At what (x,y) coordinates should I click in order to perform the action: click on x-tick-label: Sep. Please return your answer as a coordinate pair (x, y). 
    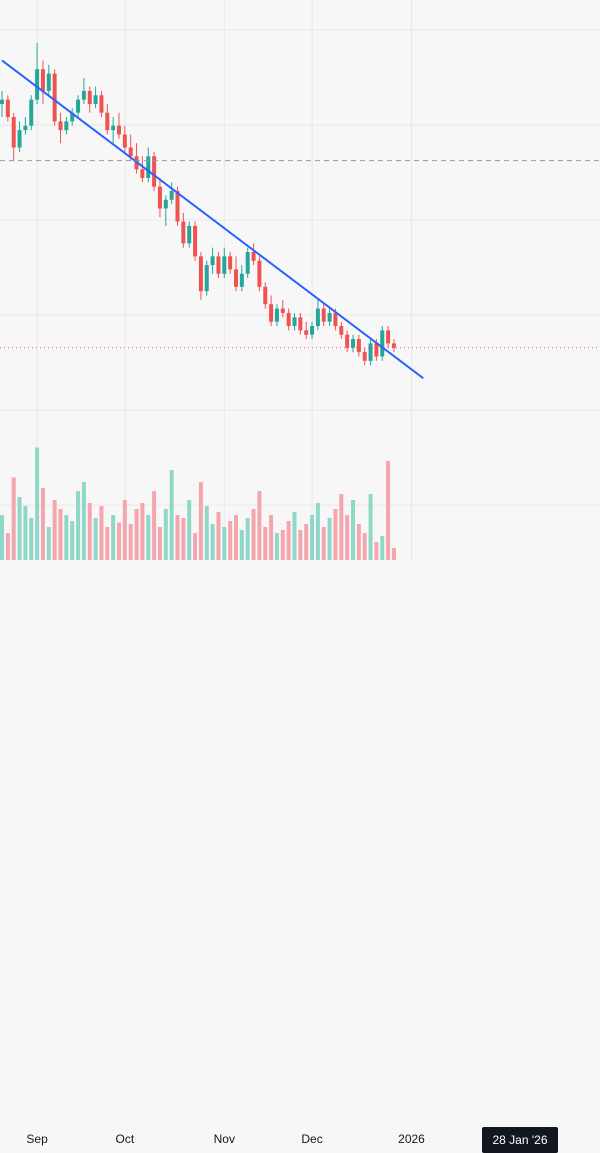
    Looking at the image, I should click on (37, 1139).